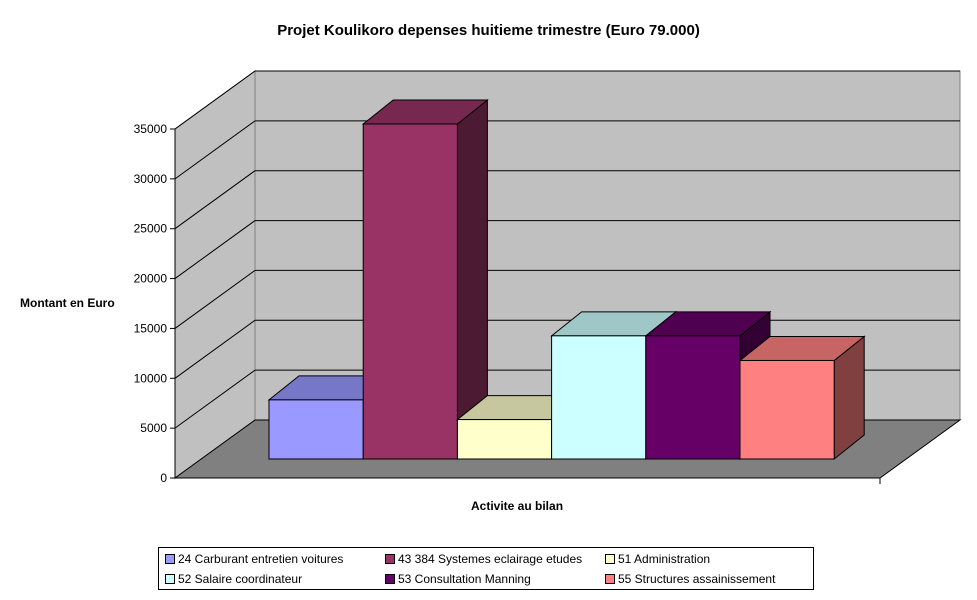 The height and width of the screenshot is (600, 977). What do you see at coordinates (151, 328) in the screenshot?
I see `y-tick-label: 15000` at bounding box center [151, 328].